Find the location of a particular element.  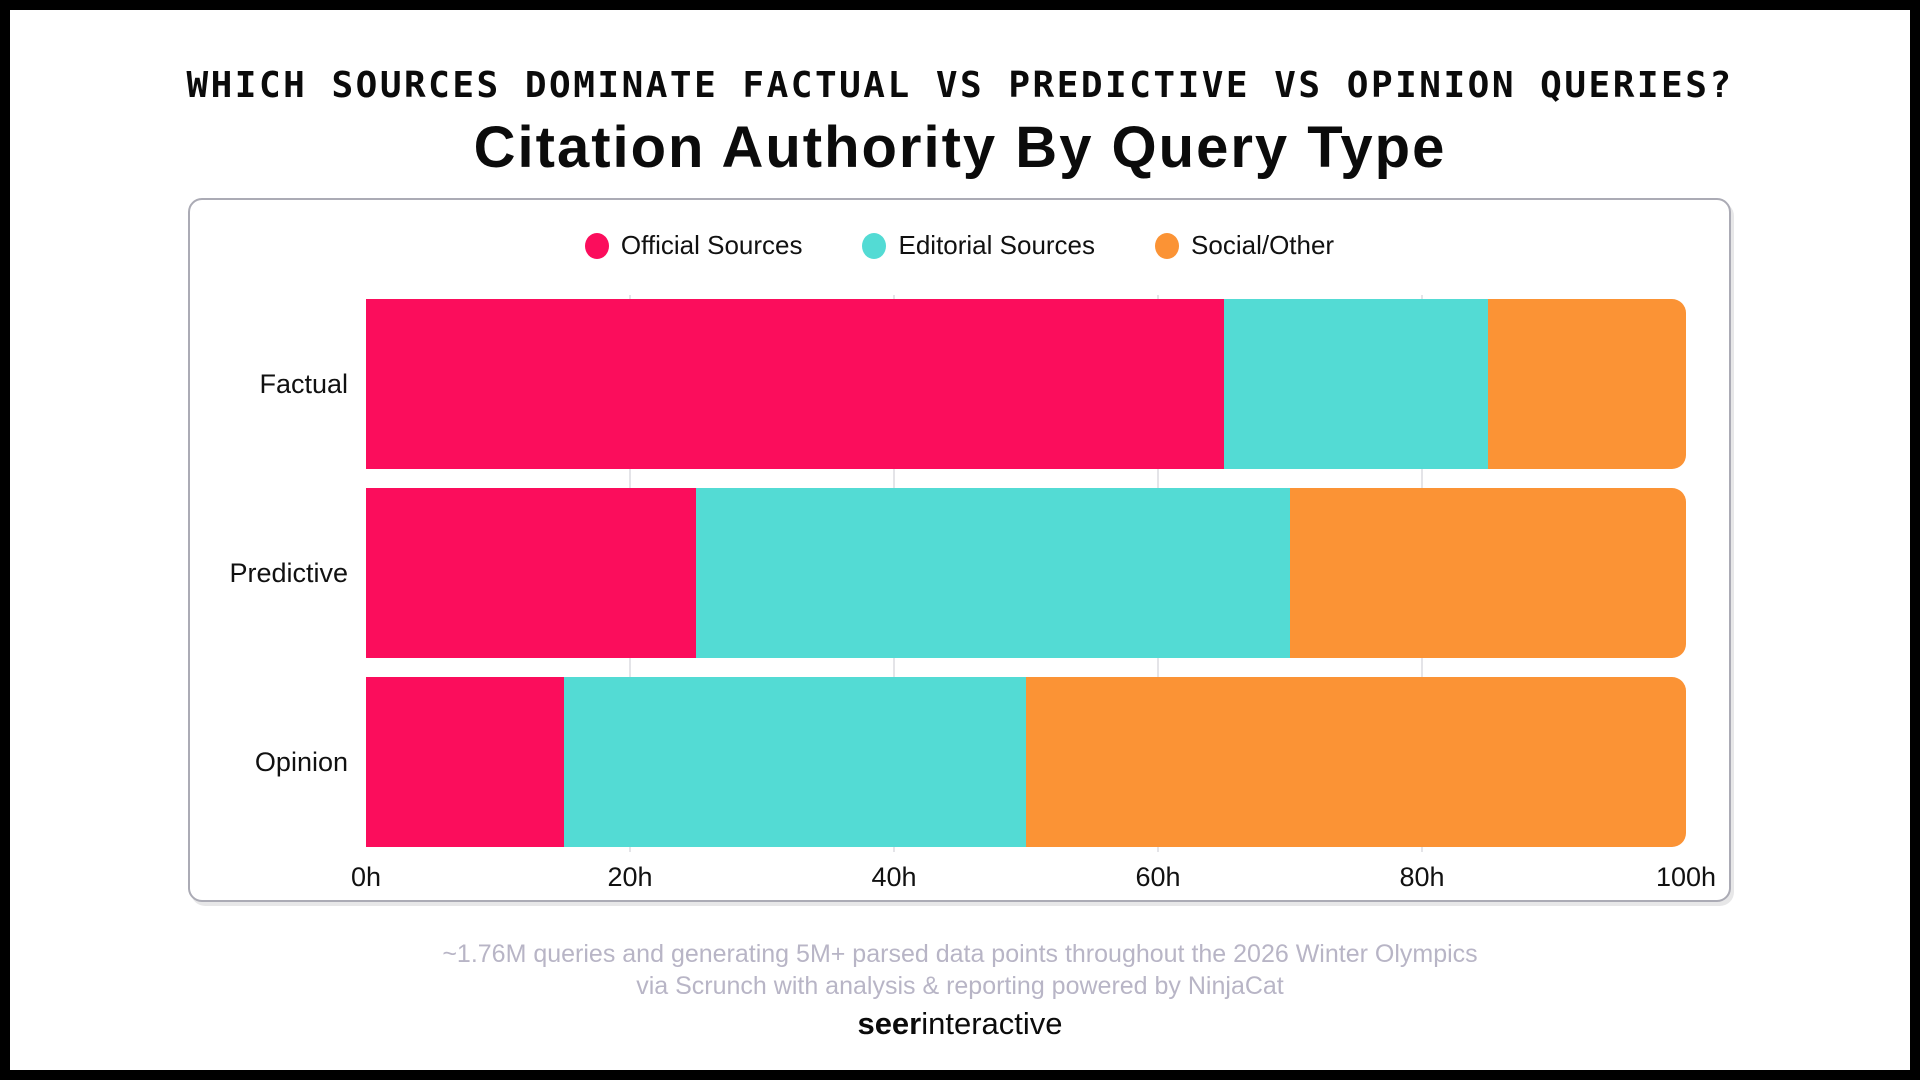

legend-label: Social/Other is located at coordinates (1263, 245).